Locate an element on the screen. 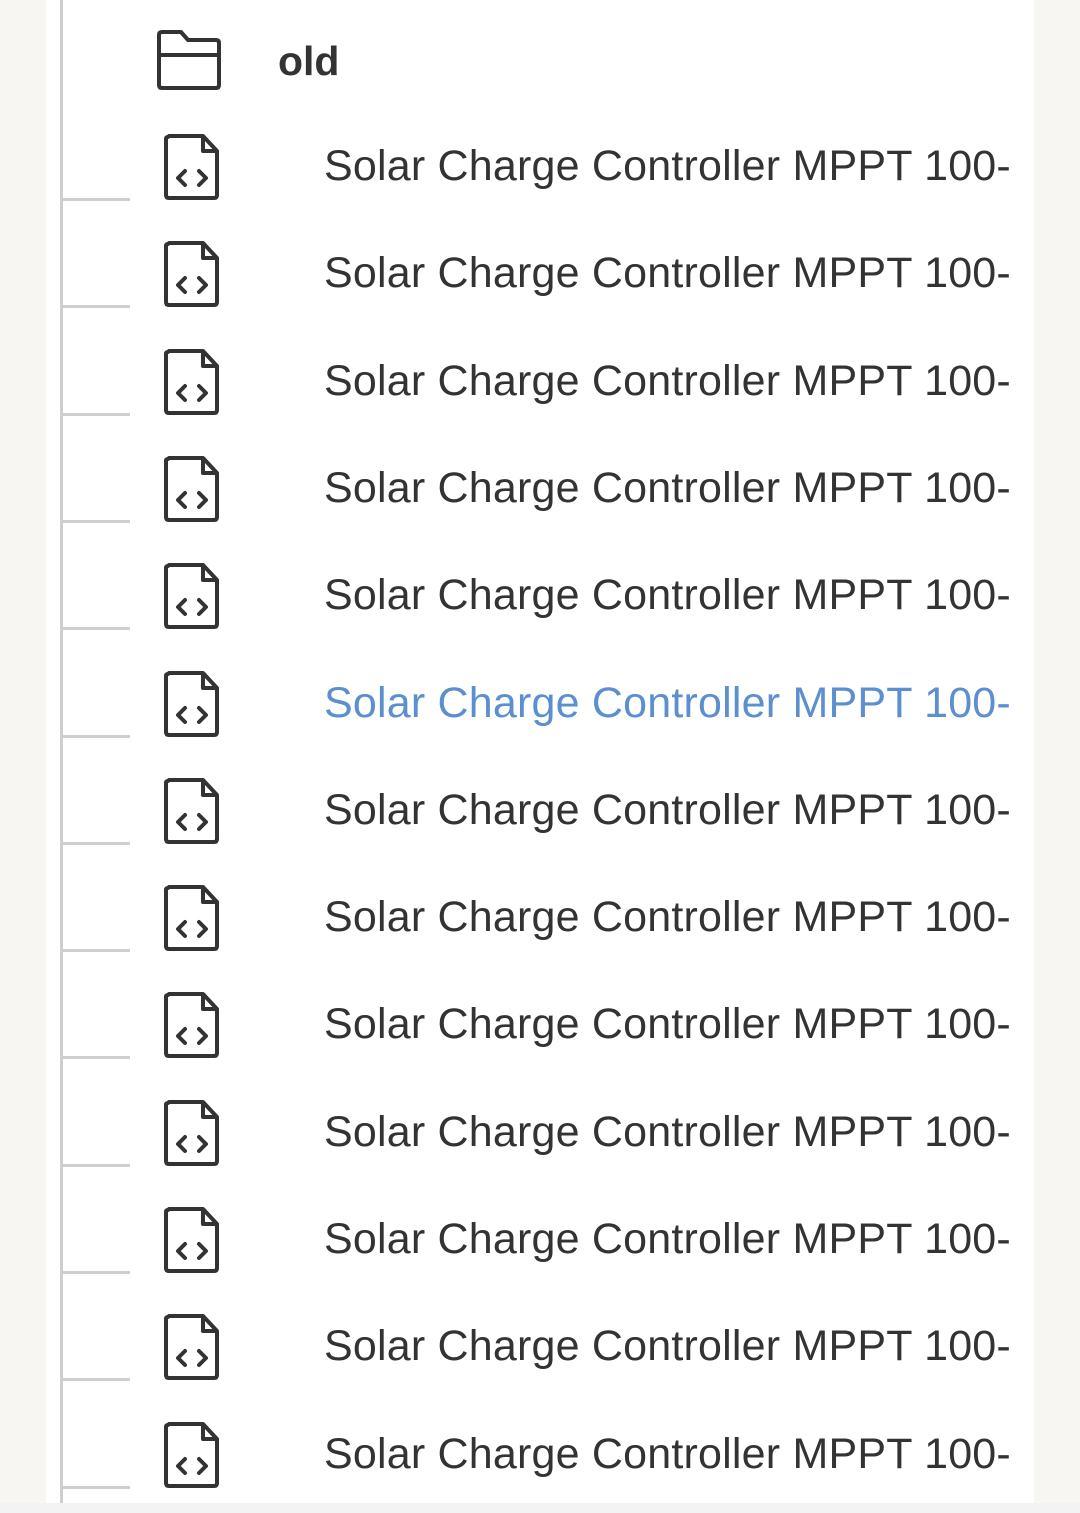 The image size is (1080, 1513). folder-name: old is located at coordinates (309, 61).